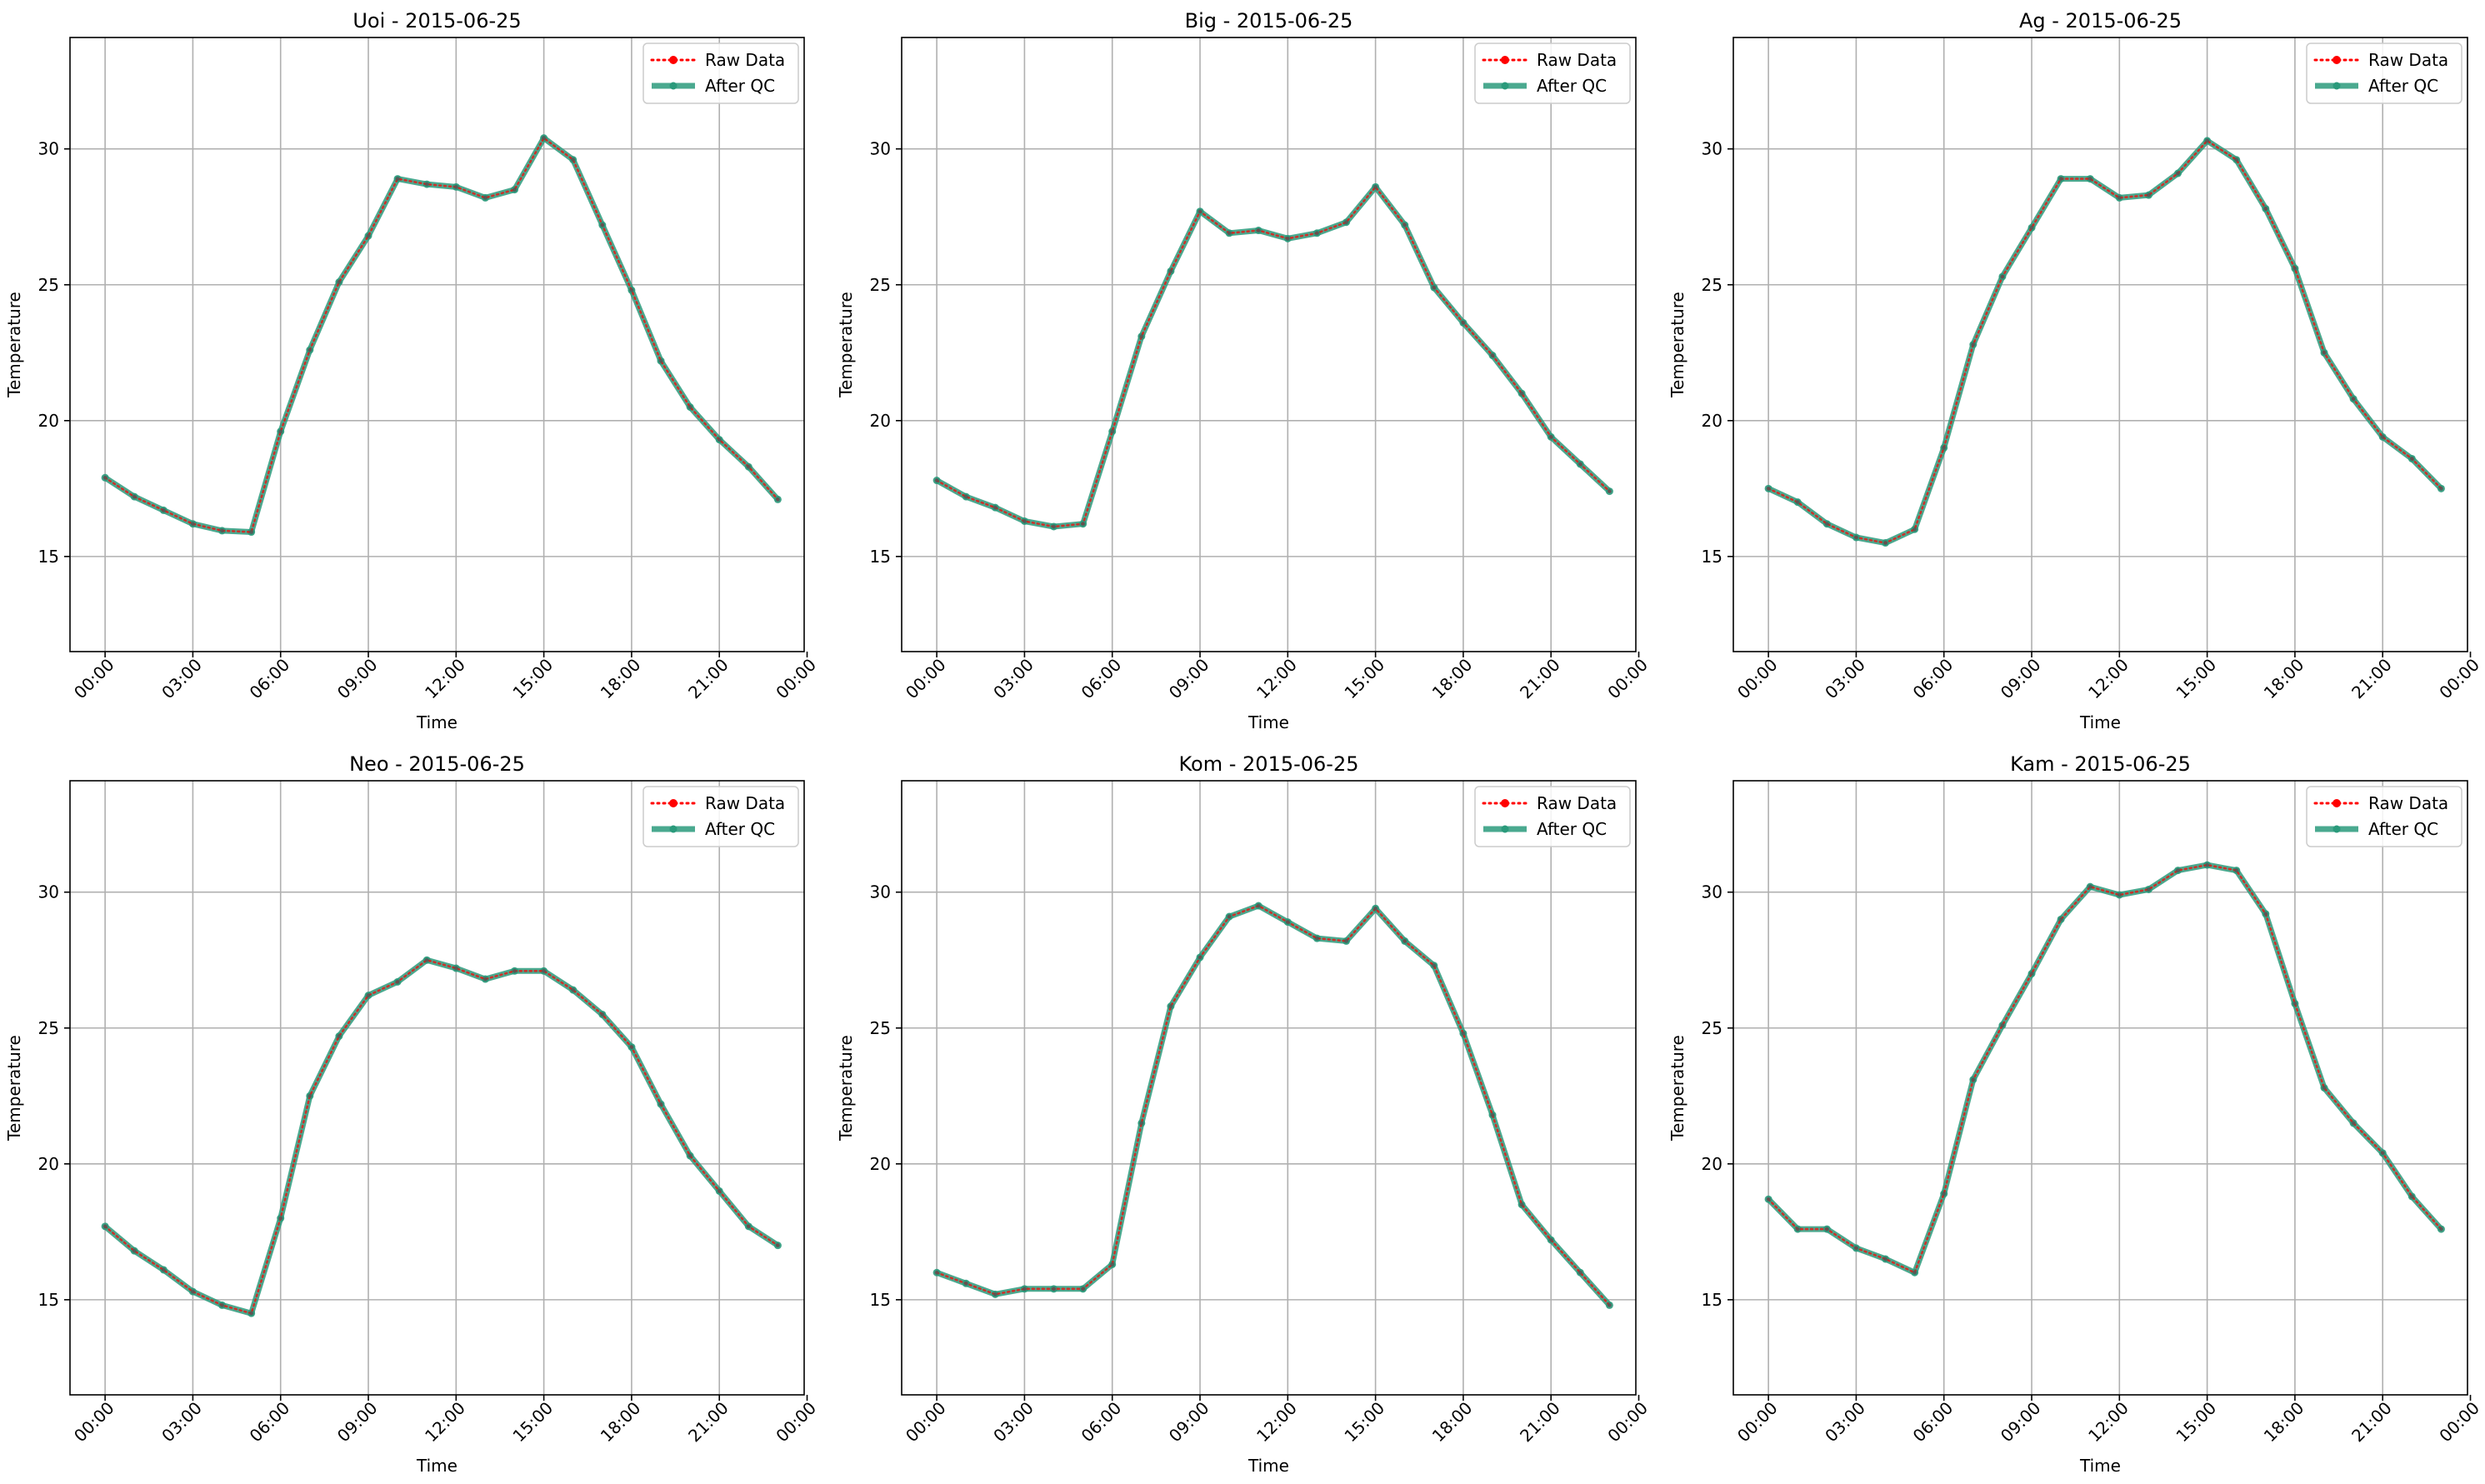 Image resolution: width=2485 pixels, height=1484 pixels. I want to click on chart-title: Kam - 2015-06-25, so click(2100, 764).